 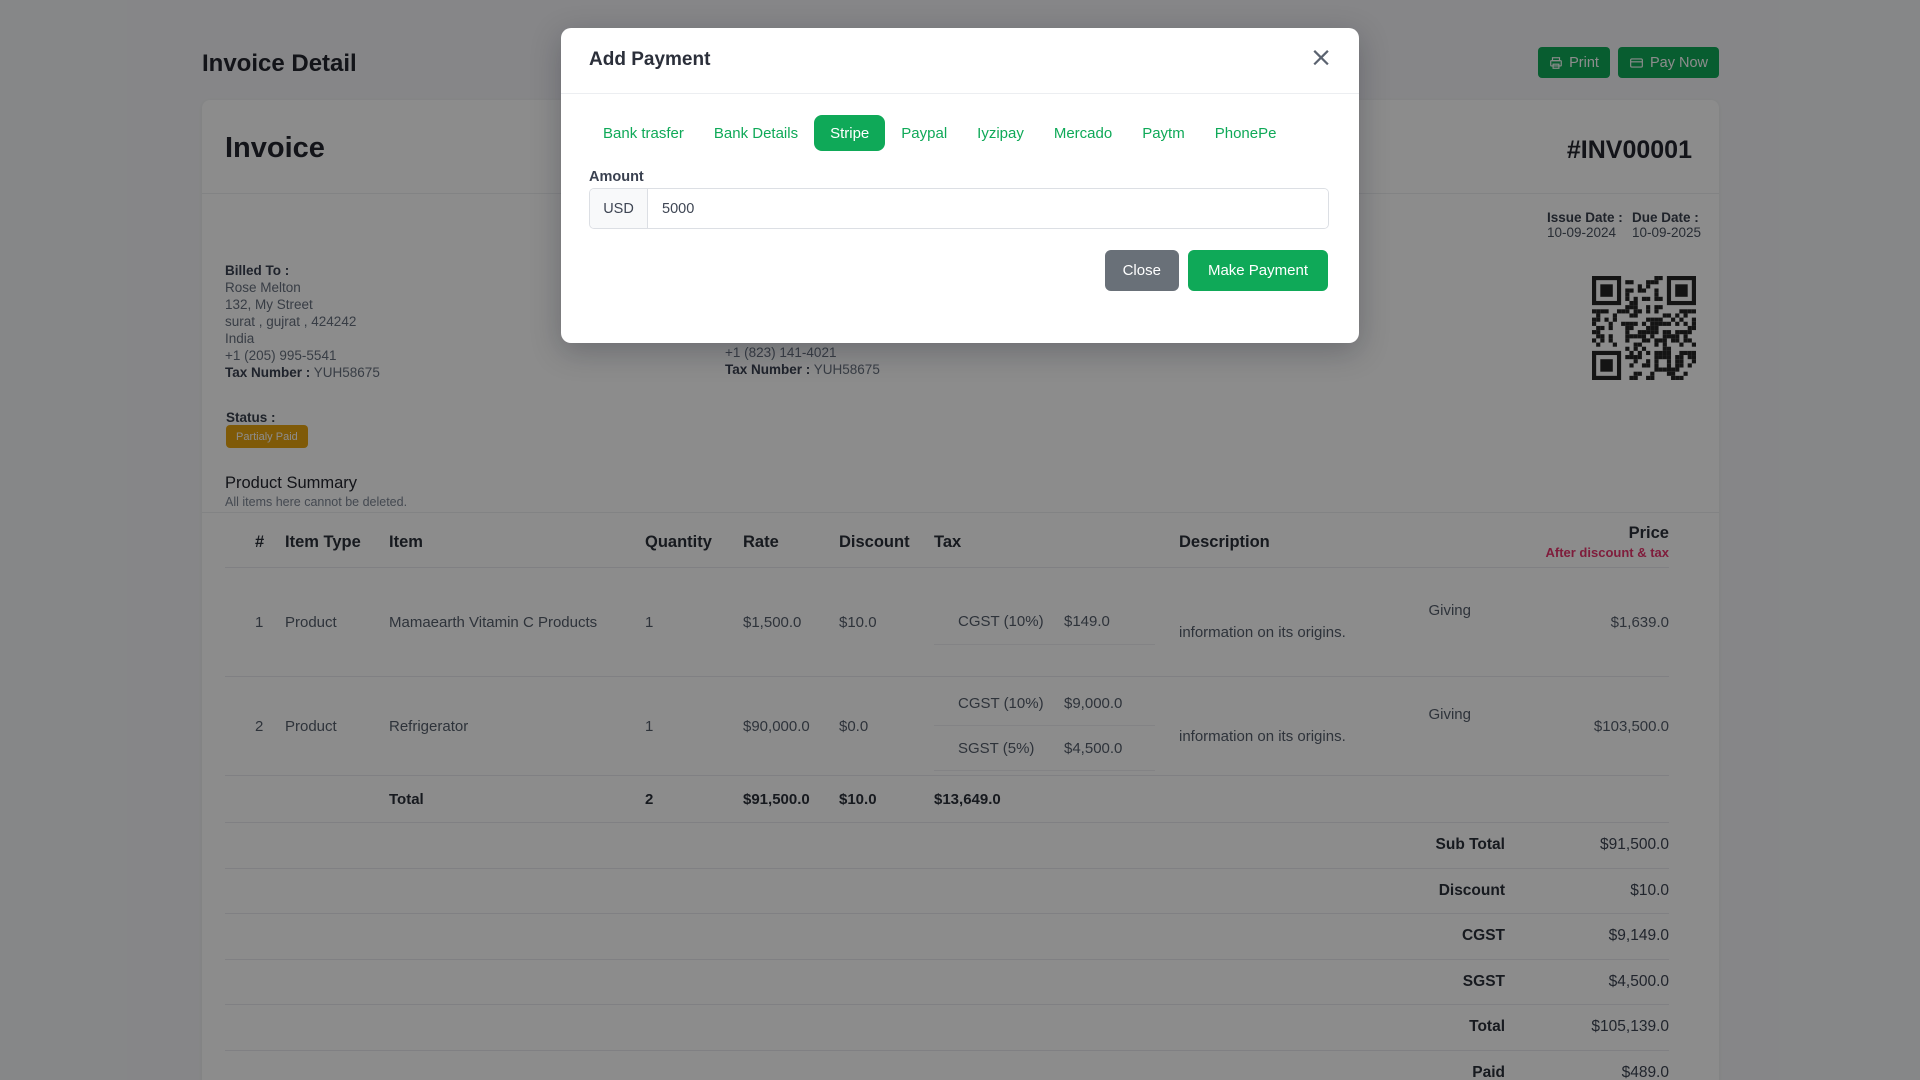 I want to click on cell-price: $103,500.0, so click(x=1631, y=726).